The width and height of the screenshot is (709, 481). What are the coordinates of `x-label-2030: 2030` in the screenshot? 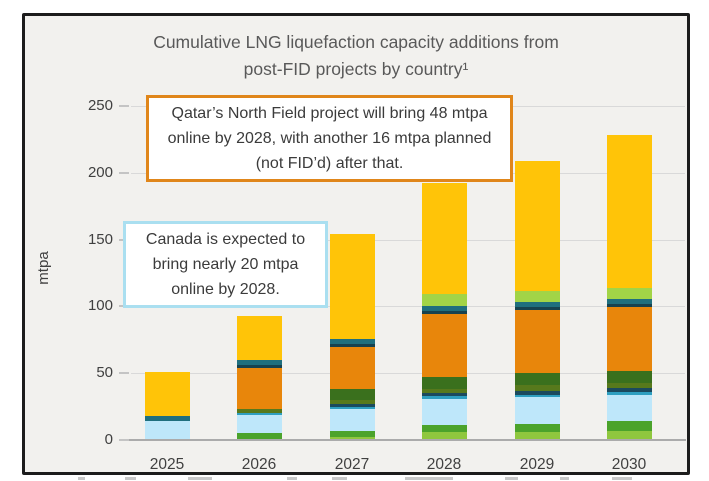 It's located at (629, 464).